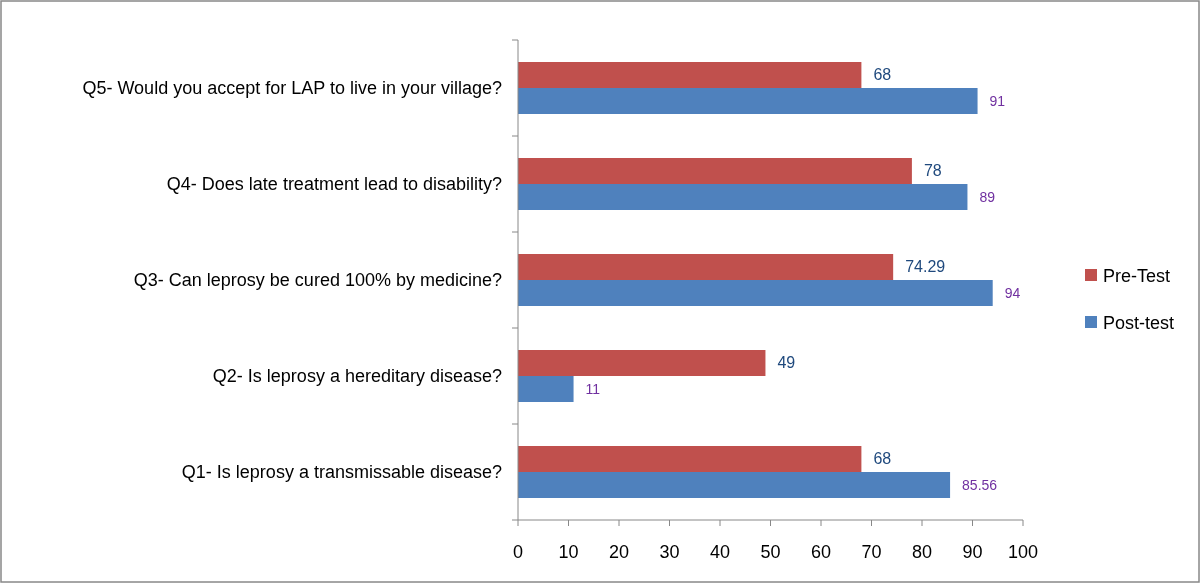 This screenshot has width=1200, height=583. I want to click on x-tick-label: 0, so click(518, 552).